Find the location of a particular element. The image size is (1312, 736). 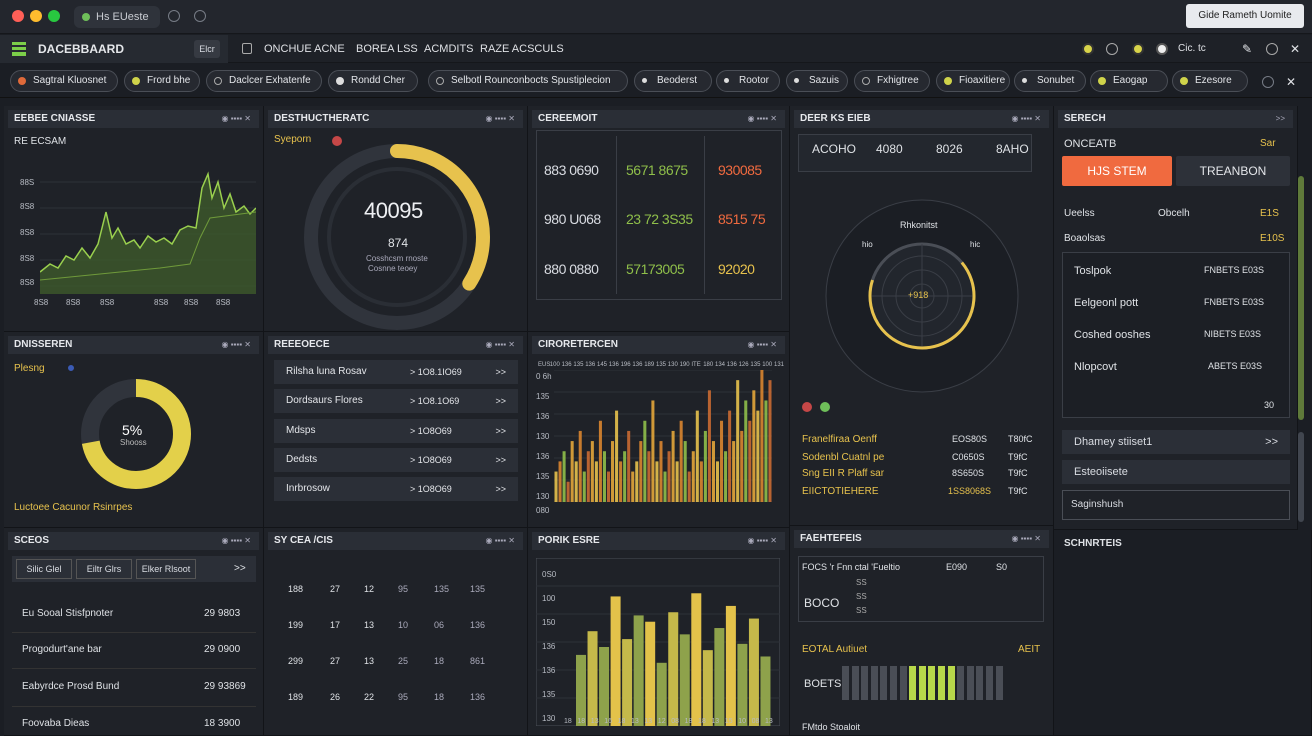

text-input: Saginshush is located at coordinates (1176, 505).